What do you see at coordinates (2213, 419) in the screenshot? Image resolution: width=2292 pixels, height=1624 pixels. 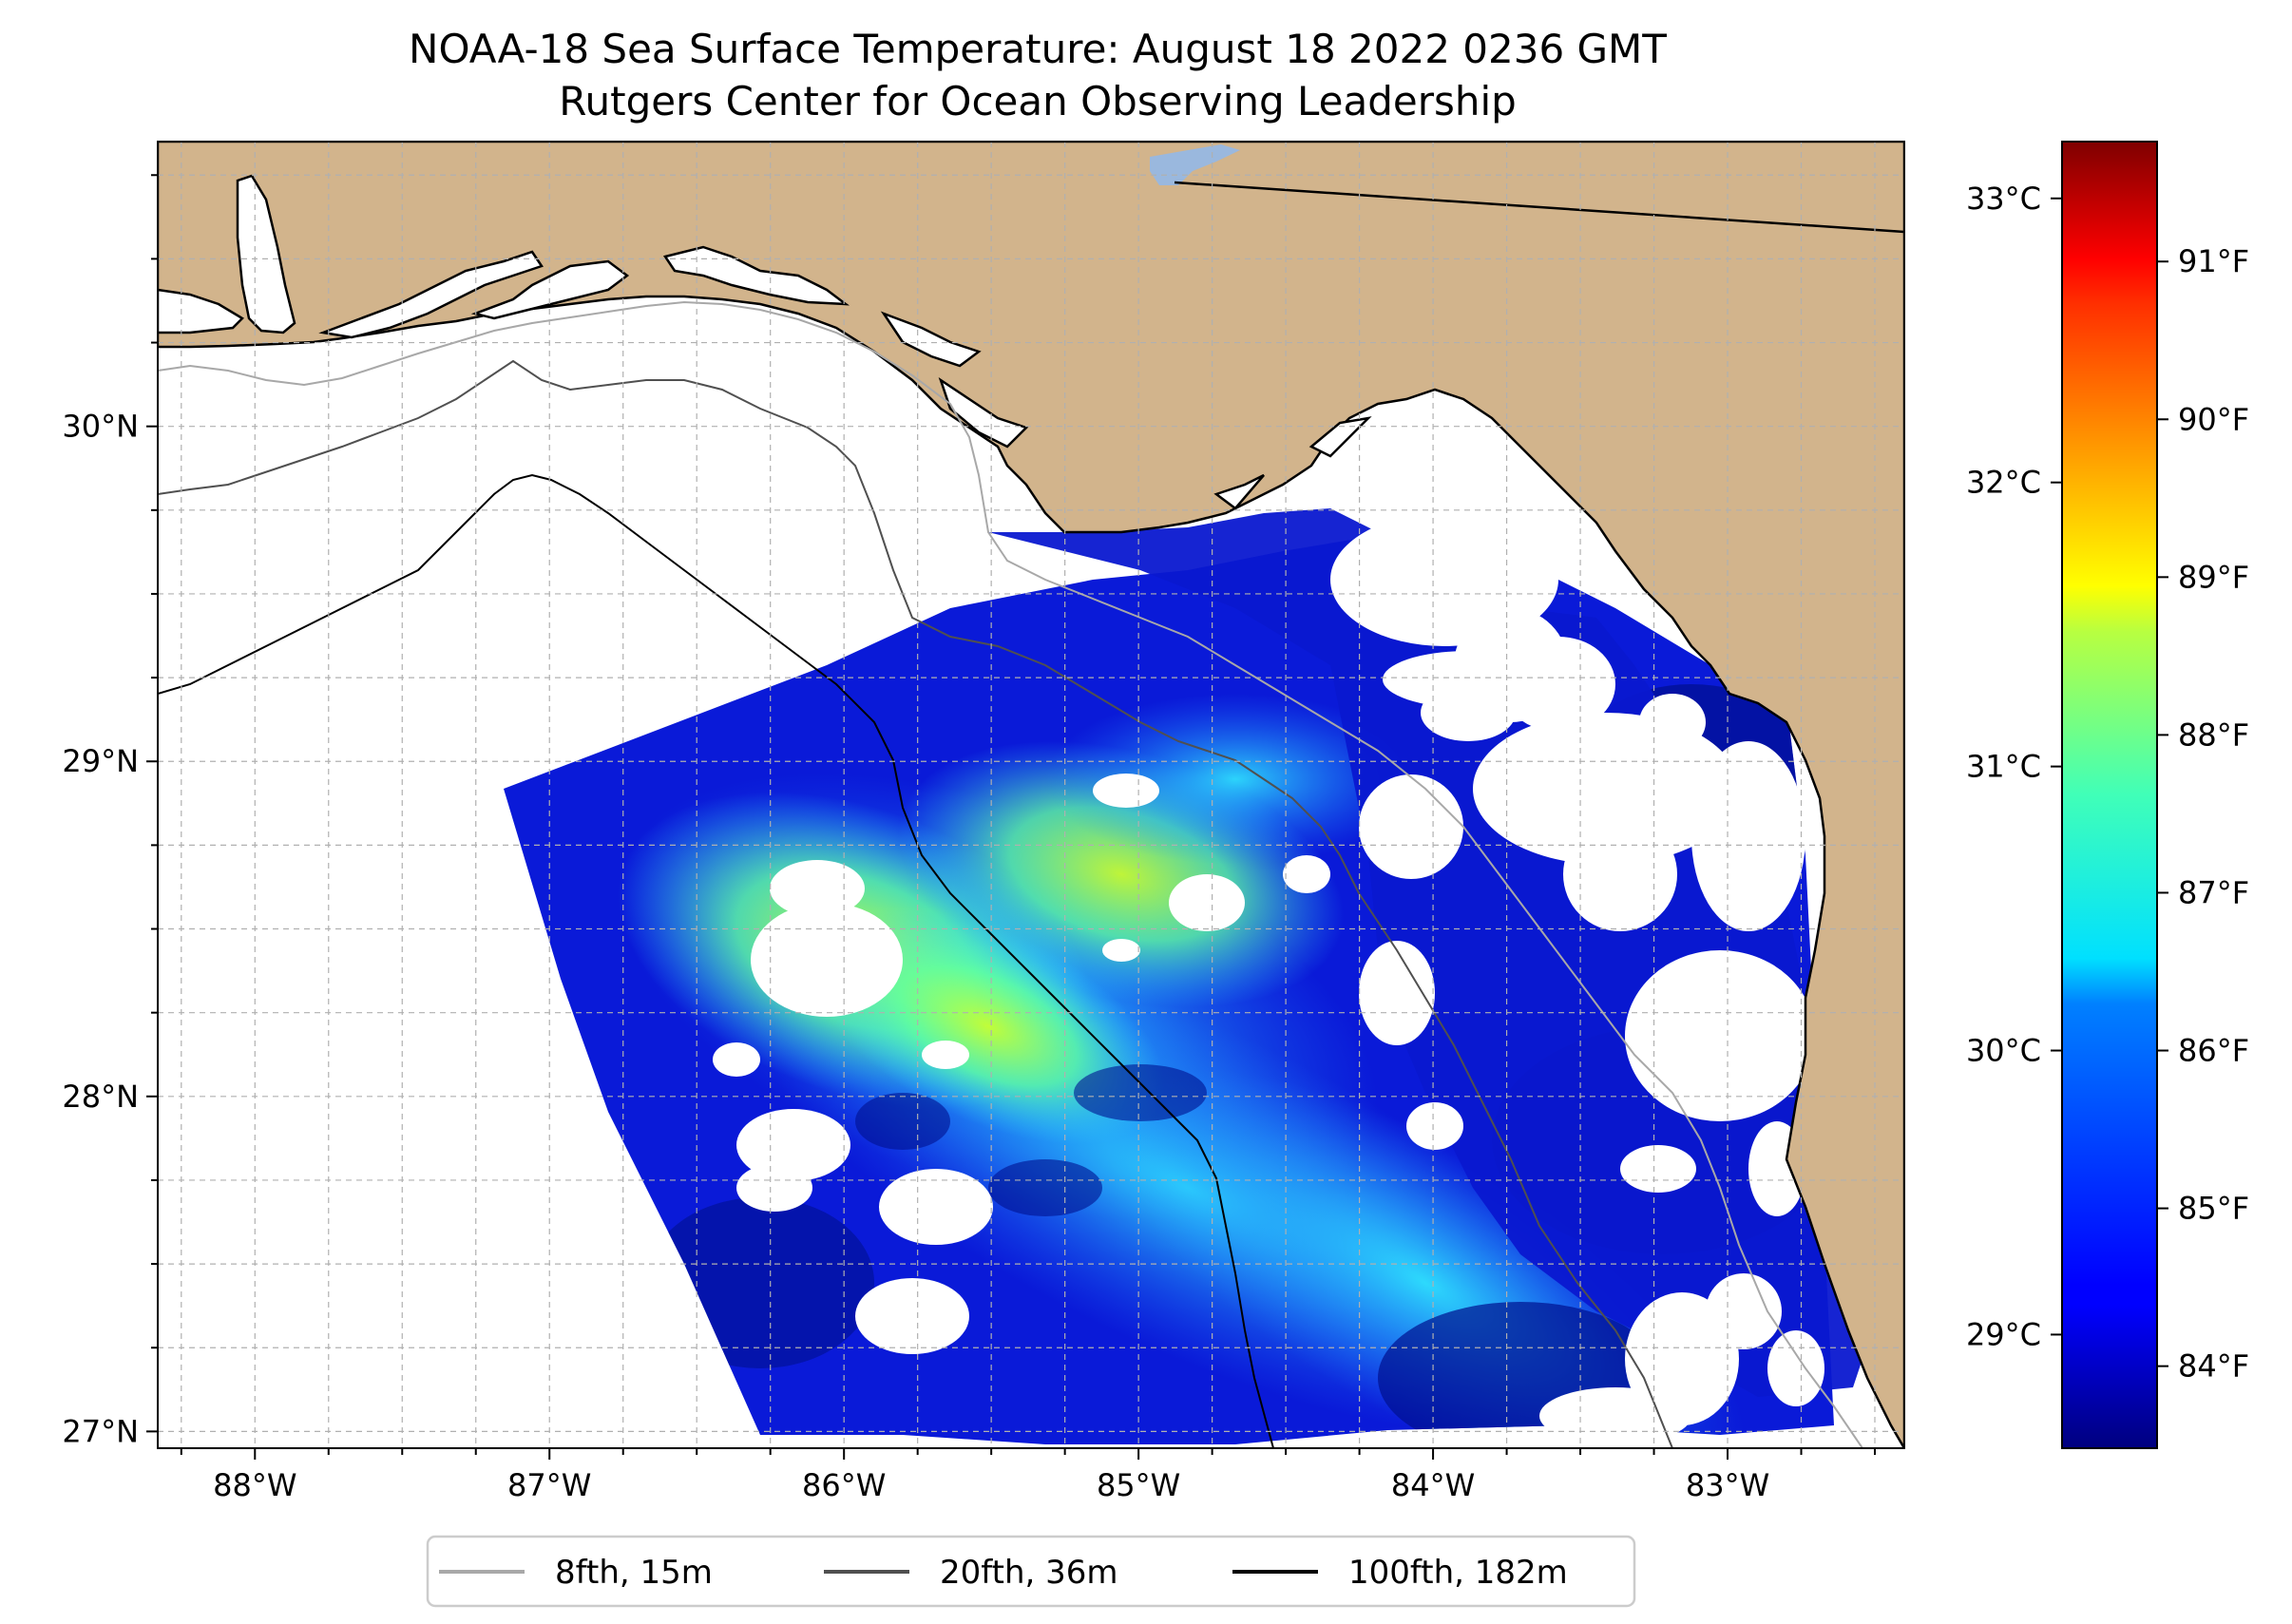 I see `fahrenheit-tick-label: 90°F` at bounding box center [2213, 419].